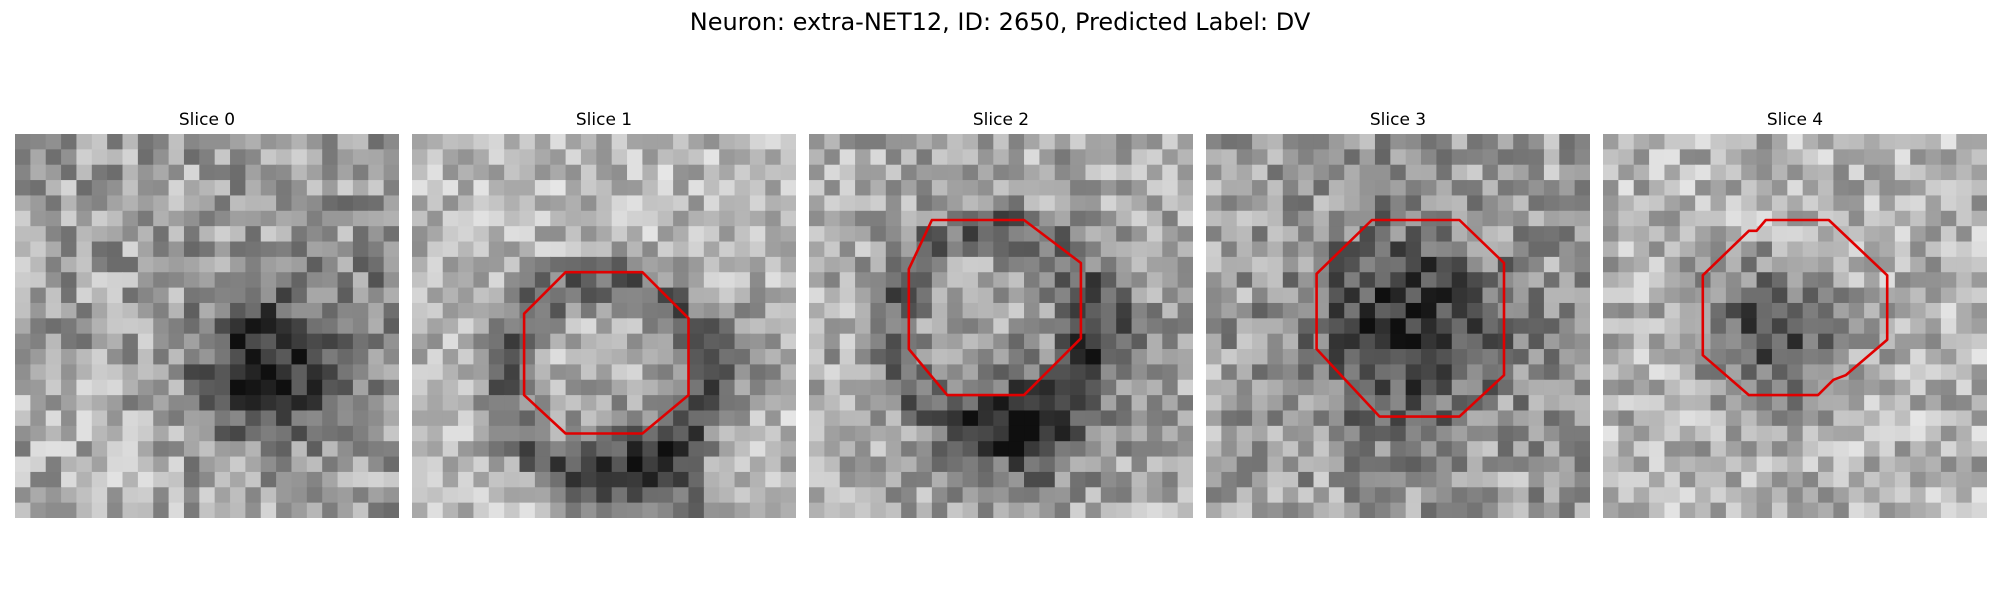  I want to click on slice-panel-1: Slice 1, so click(604, 313).